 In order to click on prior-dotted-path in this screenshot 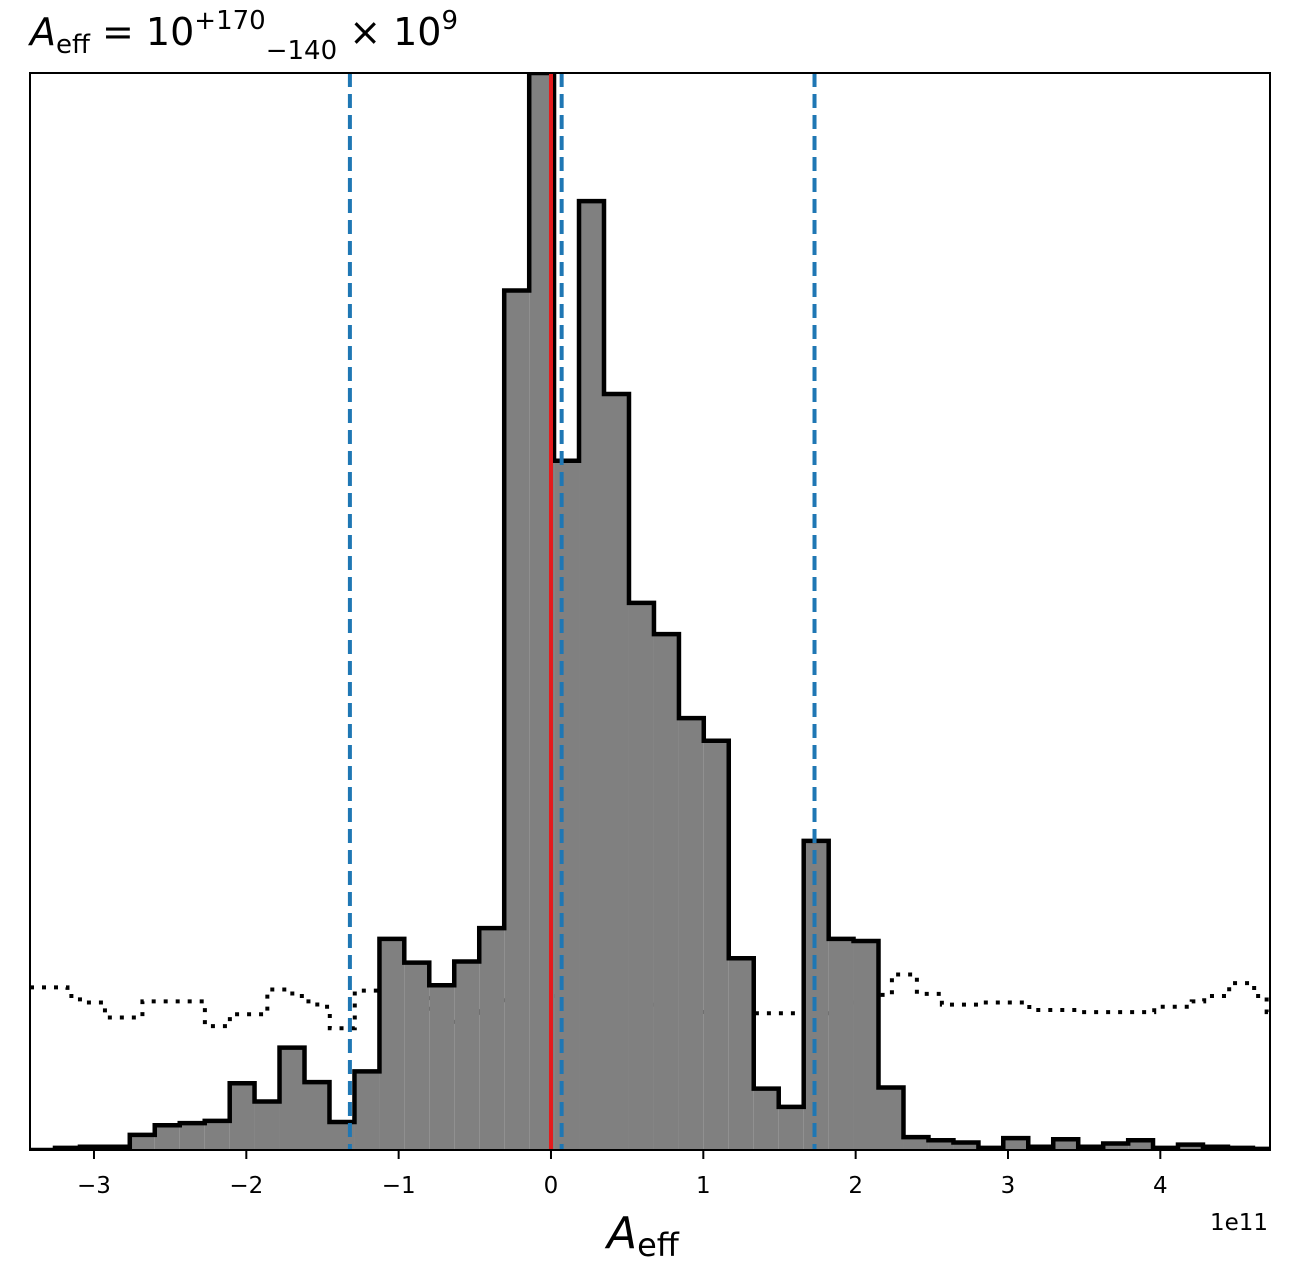, I will do `click(650, 1001)`.